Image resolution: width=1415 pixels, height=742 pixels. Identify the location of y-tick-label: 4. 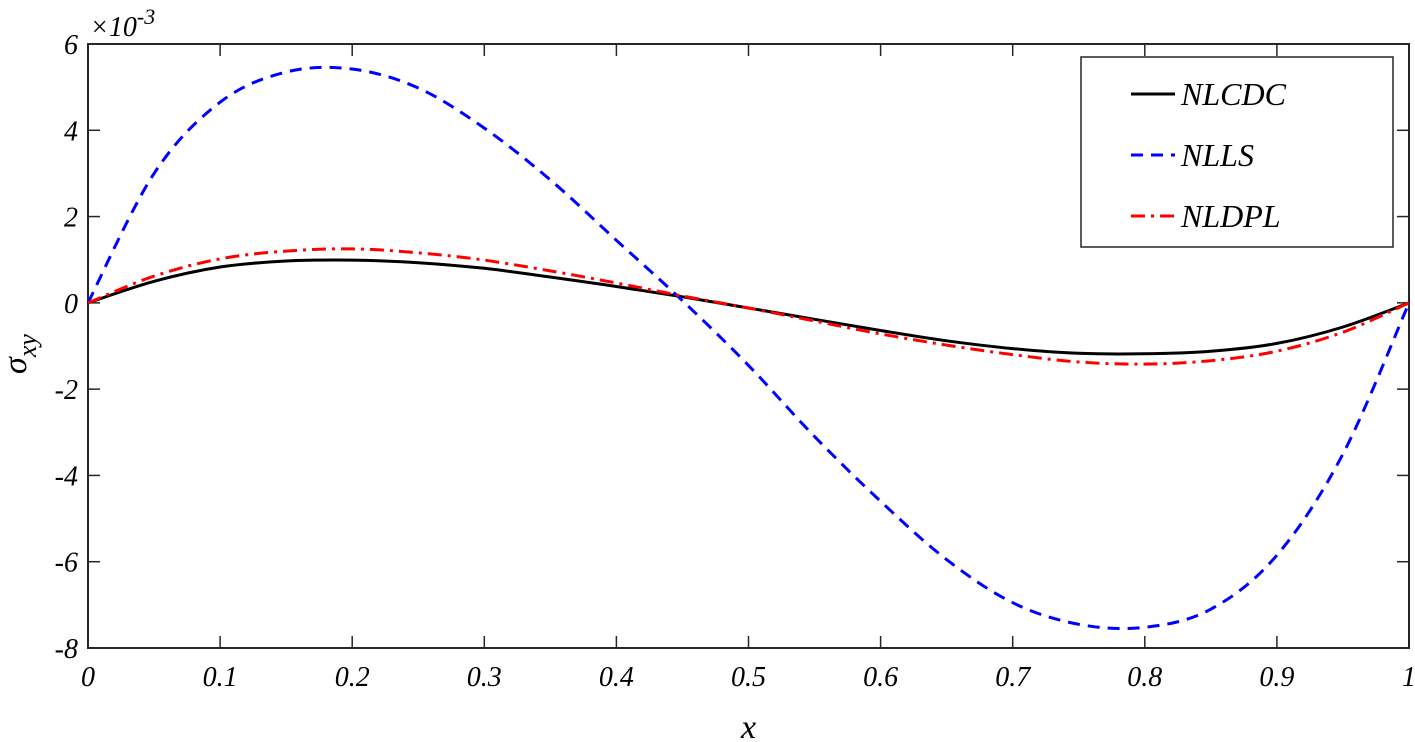
(71, 131).